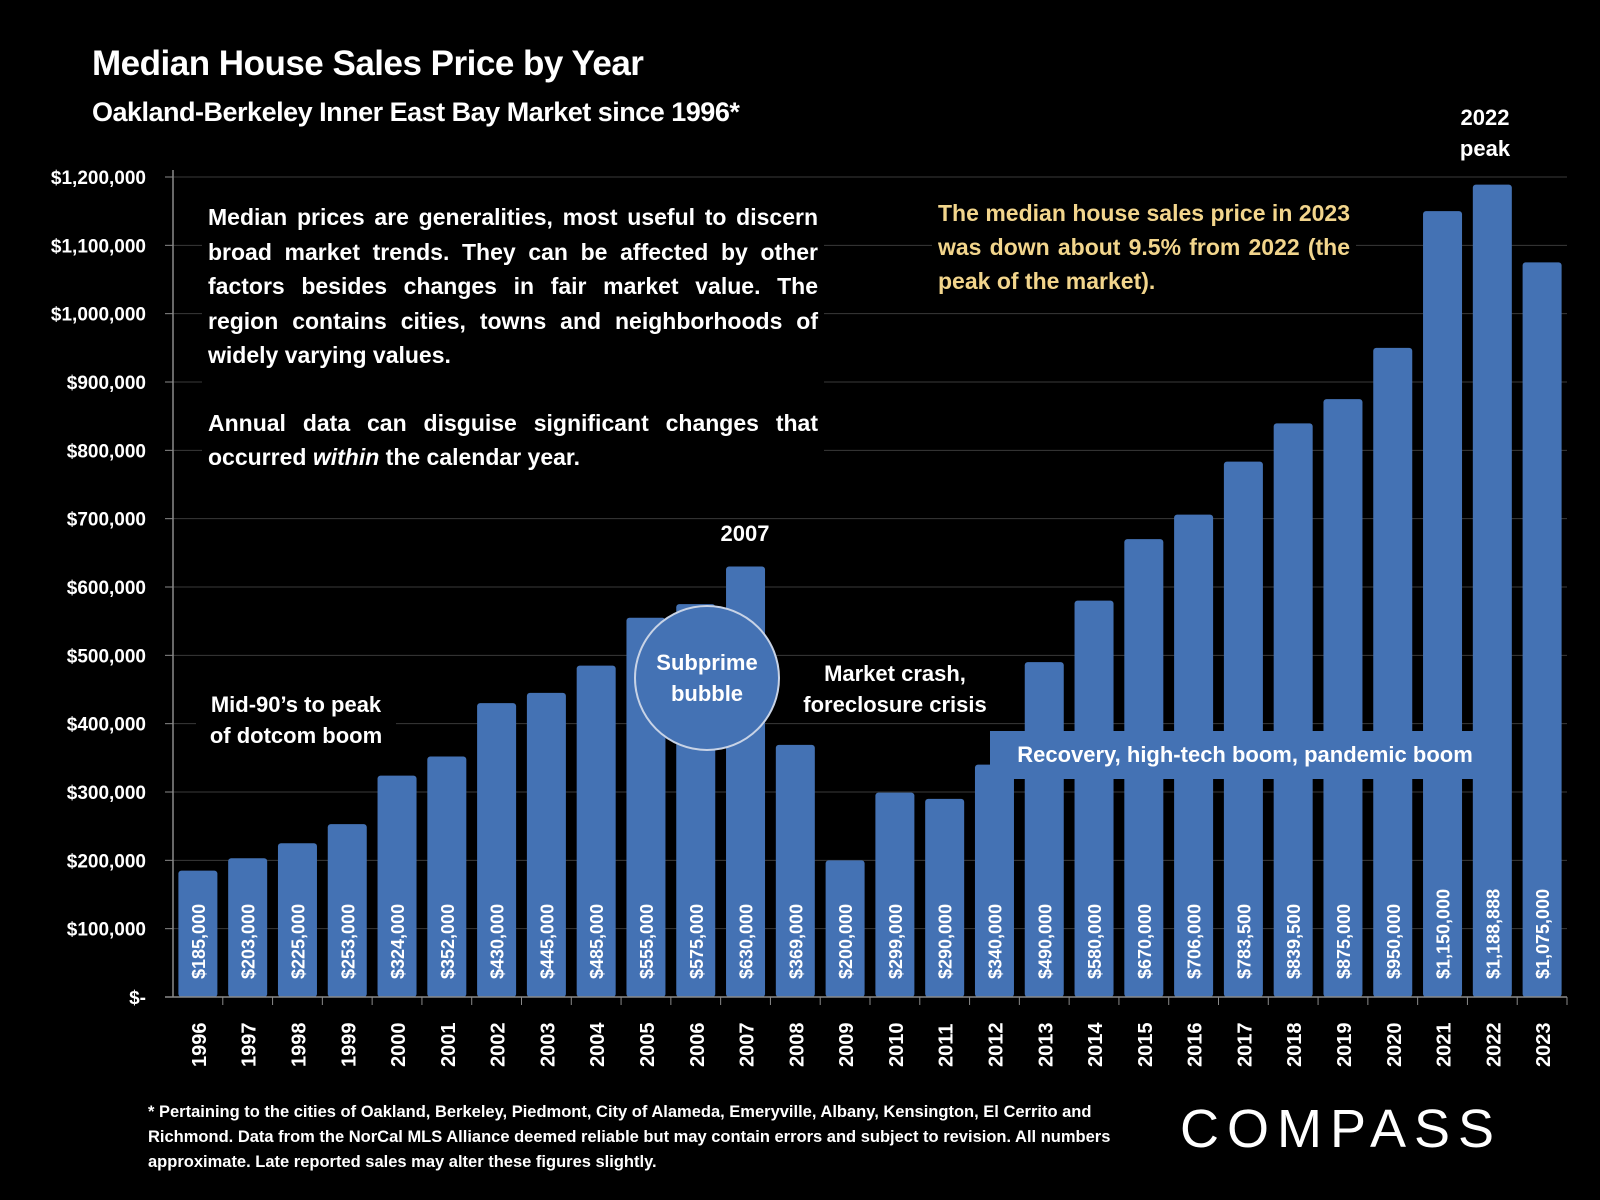 The image size is (1600, 1200). Describe the element at coordinates (1394, 941) in the screenshot. I see `data-label: $950,000` at that location.